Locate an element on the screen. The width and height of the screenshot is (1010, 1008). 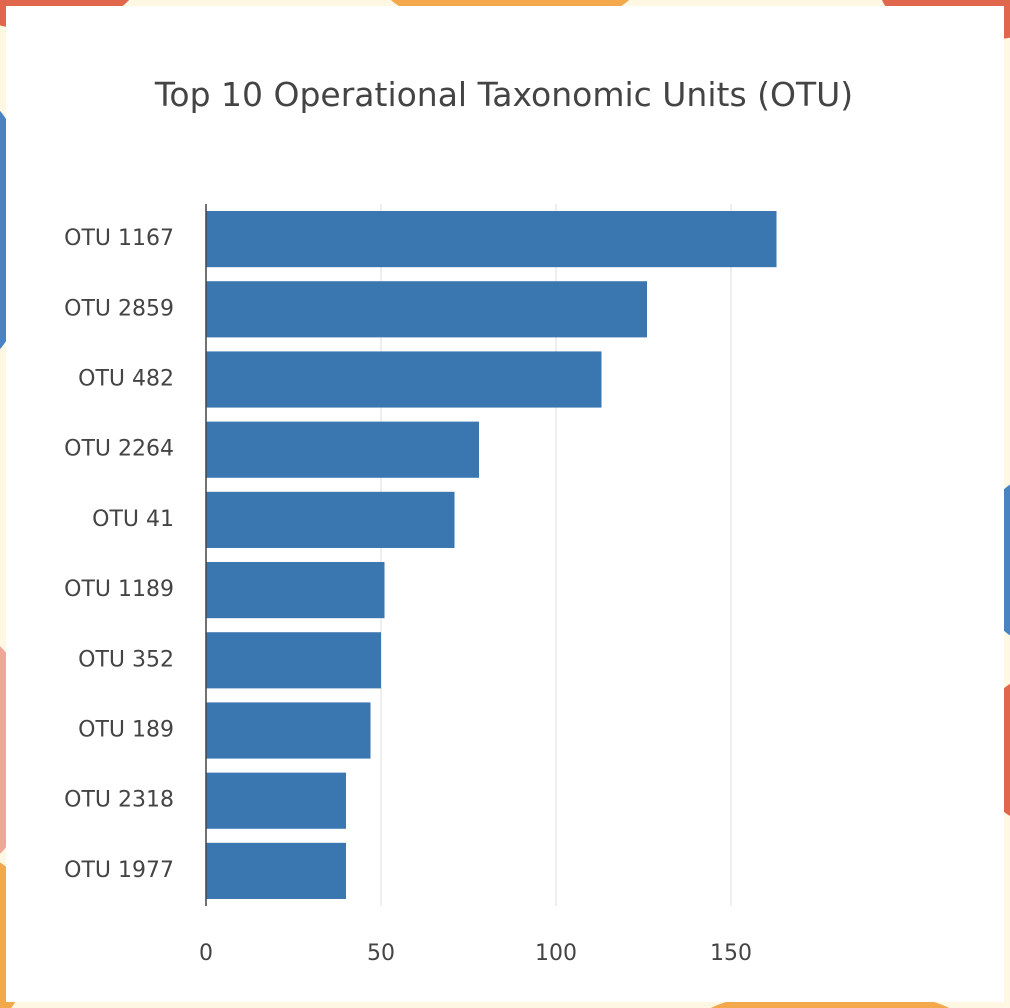
x-tick-label: 50 is located at coordinates (381, 953).